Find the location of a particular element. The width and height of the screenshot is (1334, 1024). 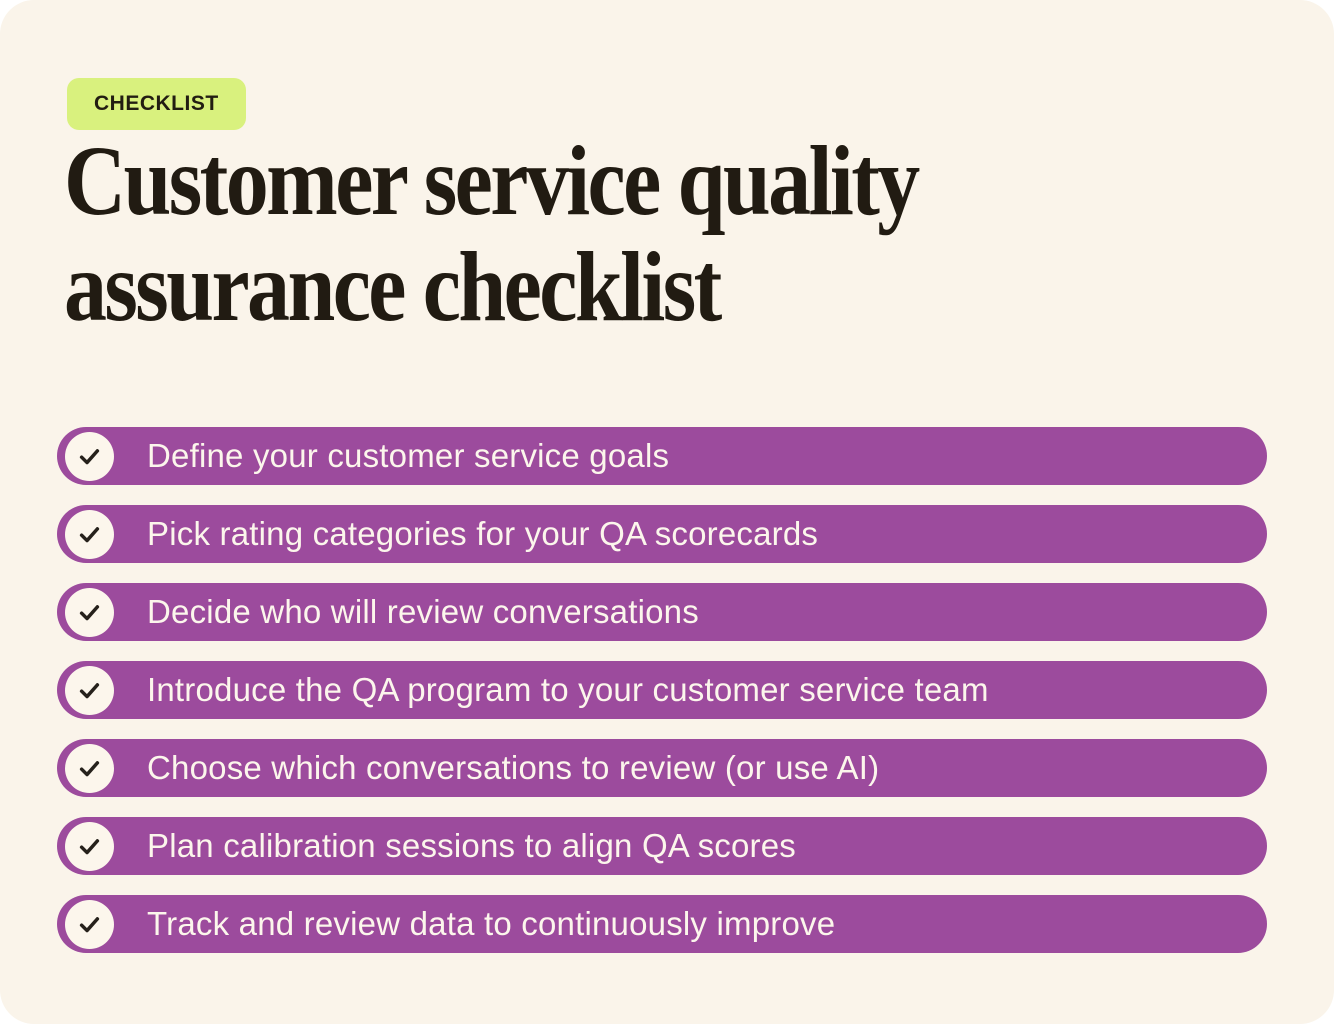

checklist-badge: CHECKLIST is located at coordinates (156, 104).